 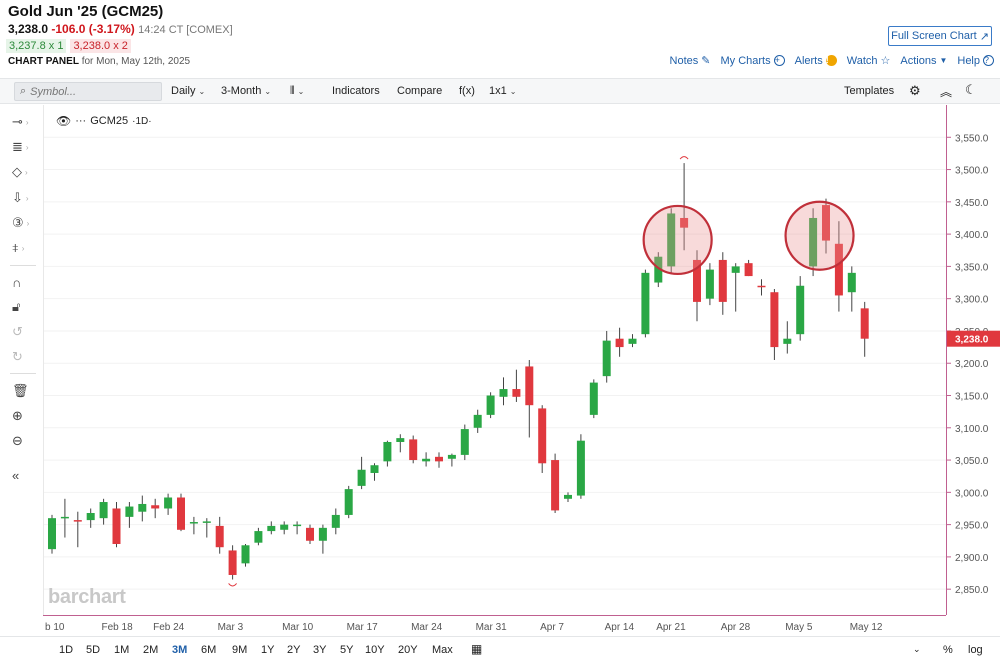 What do you see at coordinates (122, 650) in the screenshot?
I see `range-button-1m: 1M` at bounding box center [122, 650].